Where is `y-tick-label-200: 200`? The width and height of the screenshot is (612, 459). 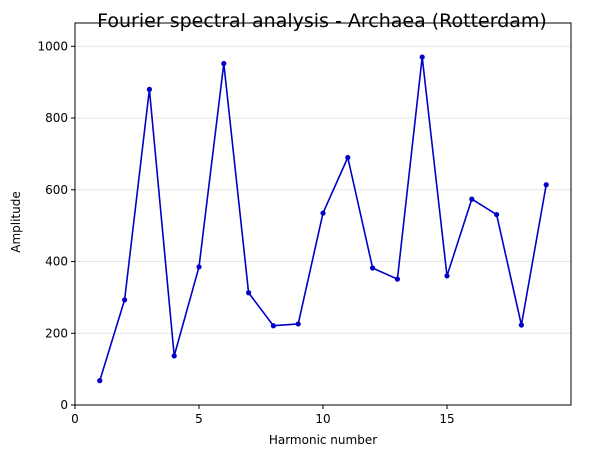
y-tick-label-200: 200 is located at coordinates (56, 333).